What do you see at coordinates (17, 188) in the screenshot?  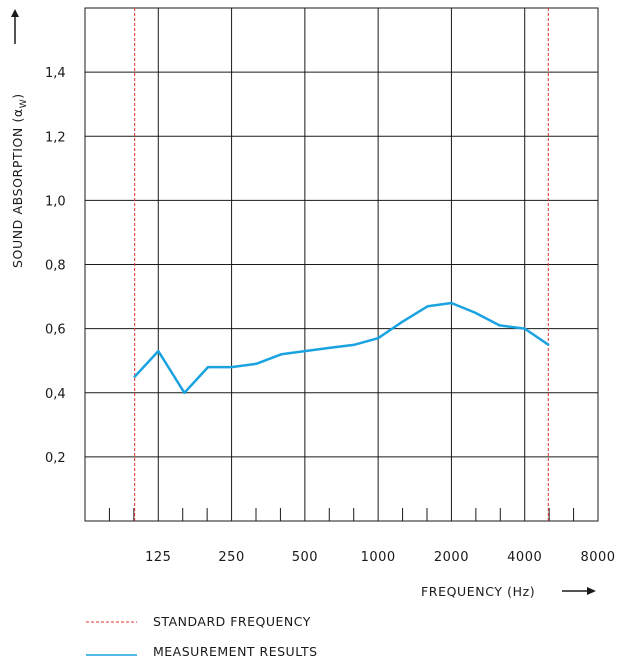 I see `y-axis-title-main: SOUND ABSORPTION (α` at bounding box center [17, 188].